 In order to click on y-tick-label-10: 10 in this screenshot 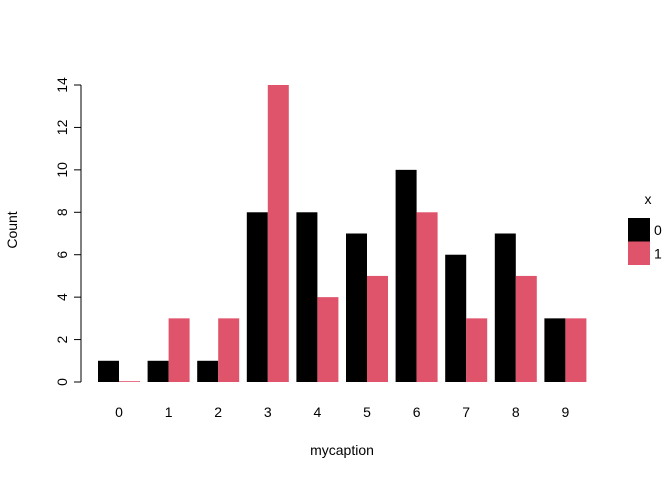, I will do `click(62, 170)`.